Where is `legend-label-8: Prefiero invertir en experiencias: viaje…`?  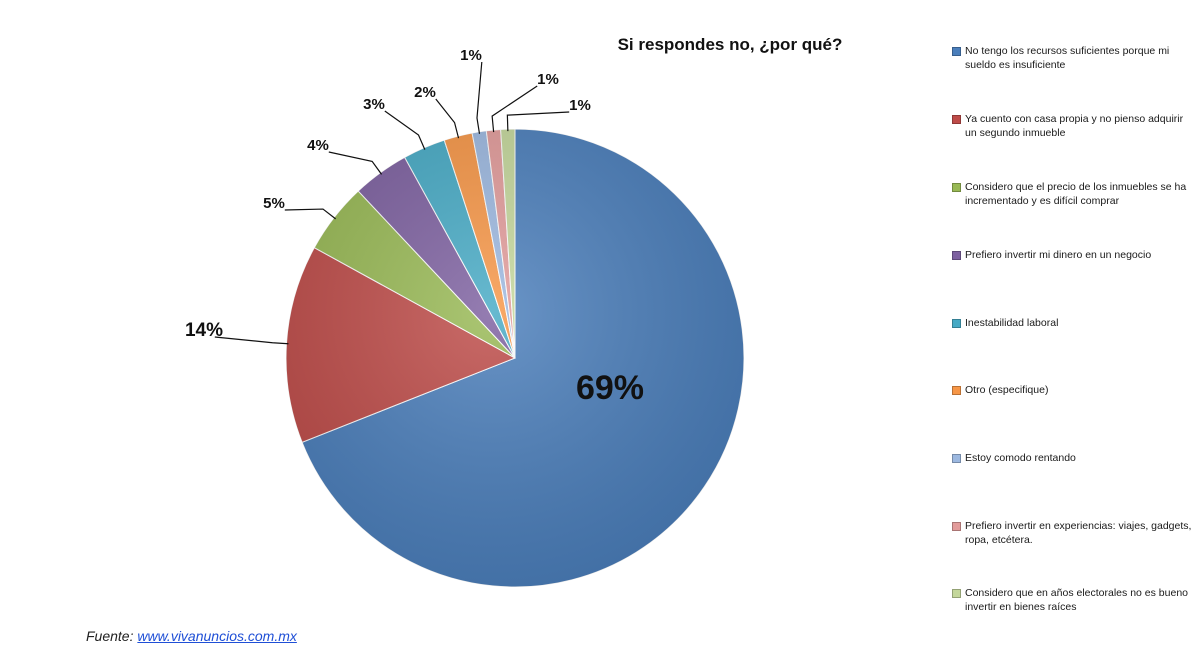
legend-label-8: Prefiero invertir en experiencias: viaje… is located at coordinates (1078, 533).